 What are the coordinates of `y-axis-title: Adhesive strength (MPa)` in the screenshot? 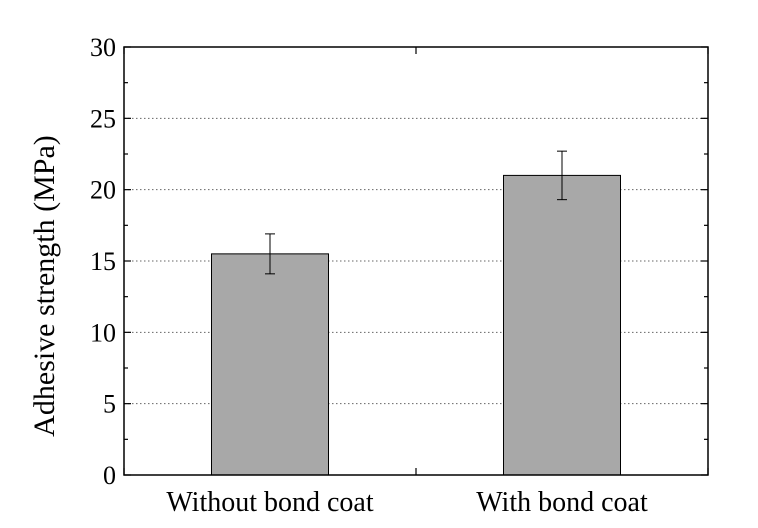 It's located at (44, 286).